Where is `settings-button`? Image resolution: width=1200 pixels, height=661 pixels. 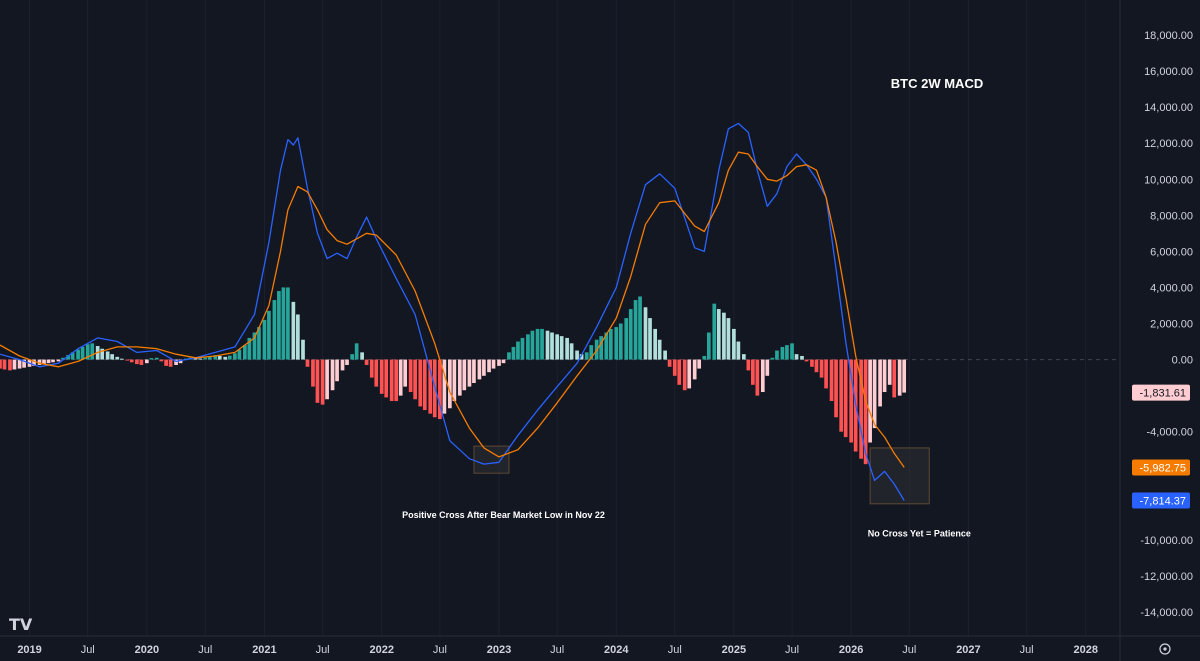 settings-button is located at coordinates (1165, 649).